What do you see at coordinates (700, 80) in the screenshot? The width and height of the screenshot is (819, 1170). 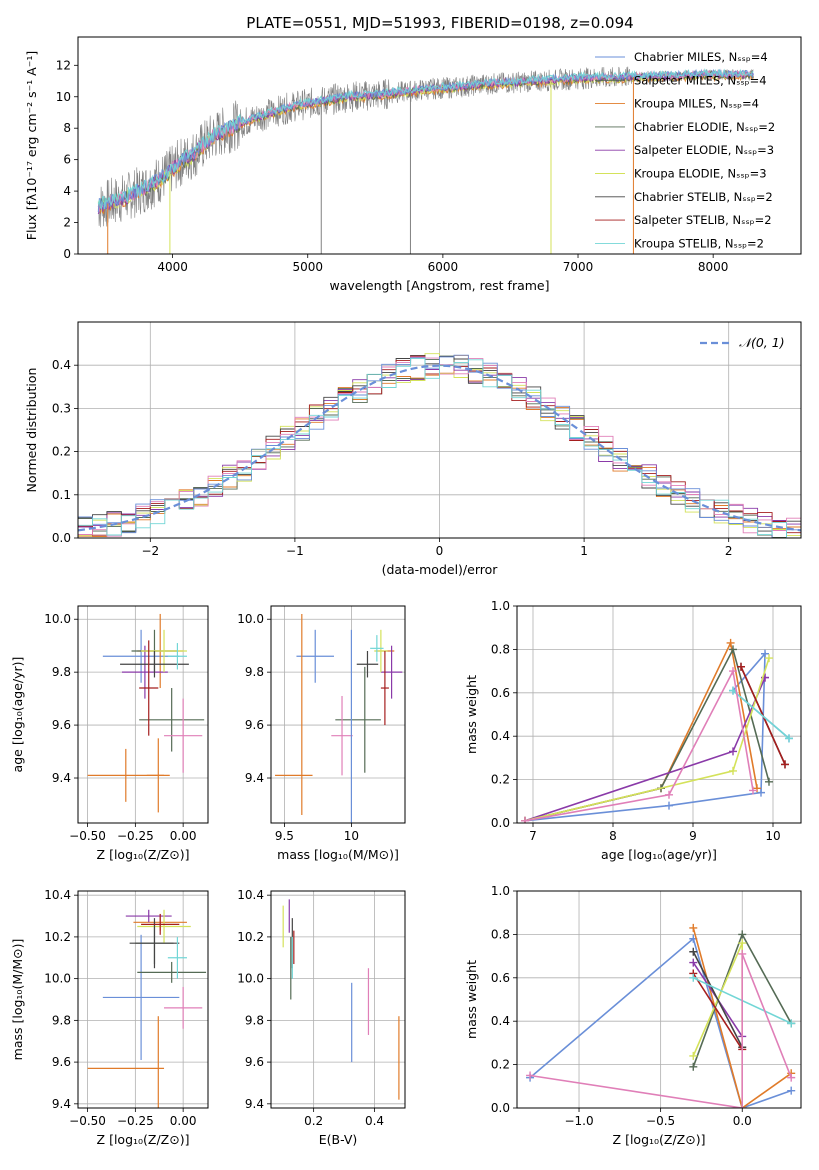 I see `legend-label: Salpeter MILES, Nₛₛₚ=4` at bounding box center [700, 80].